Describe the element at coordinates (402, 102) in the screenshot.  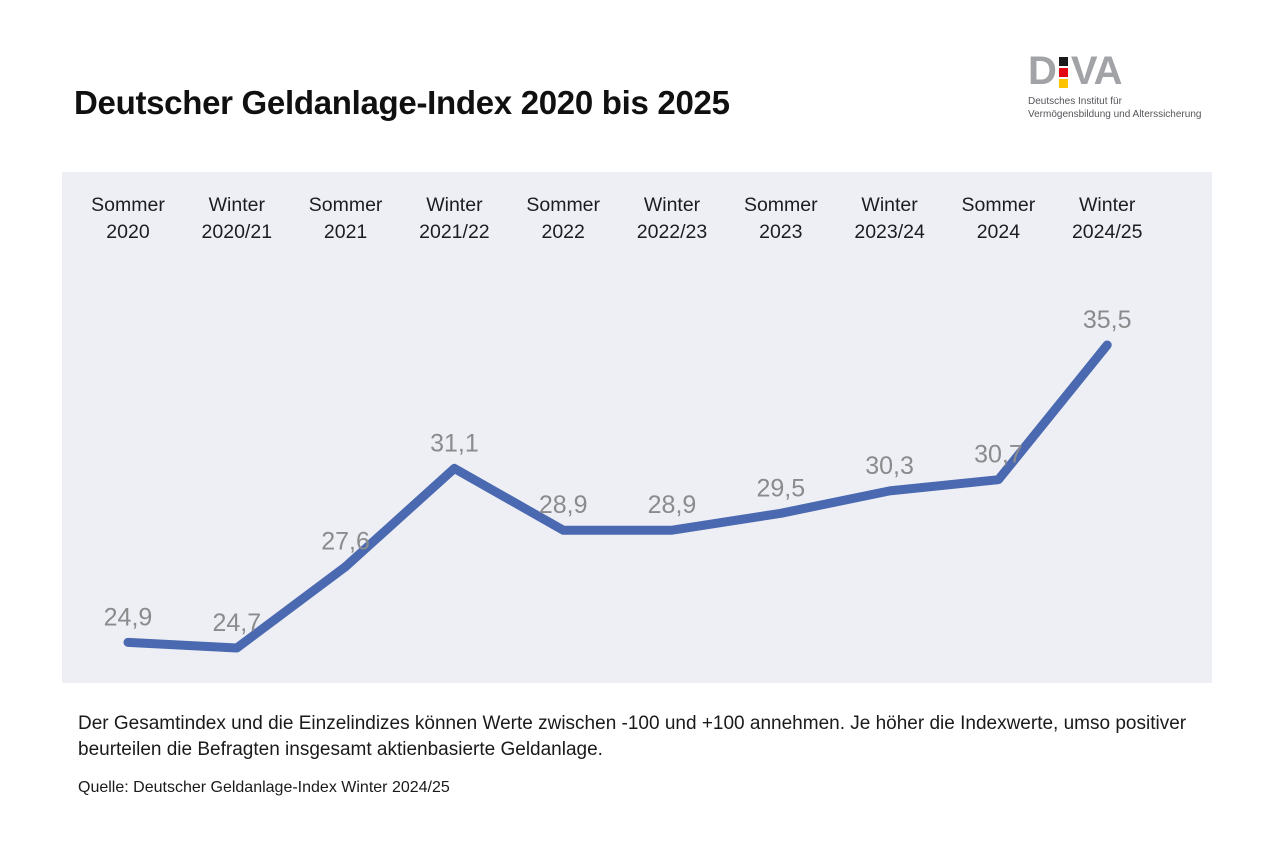
I see `page-title: Deutscher Geldanlage-Index 2020 bis 2025` at that location.